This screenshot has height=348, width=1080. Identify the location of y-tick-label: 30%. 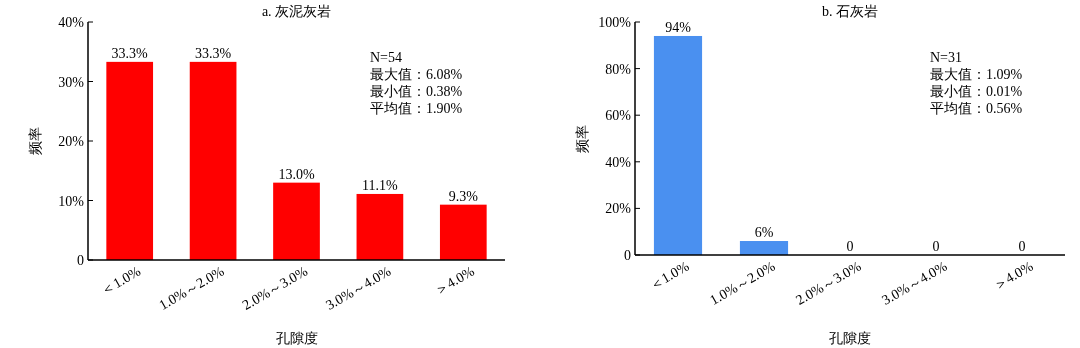
(71, 82).